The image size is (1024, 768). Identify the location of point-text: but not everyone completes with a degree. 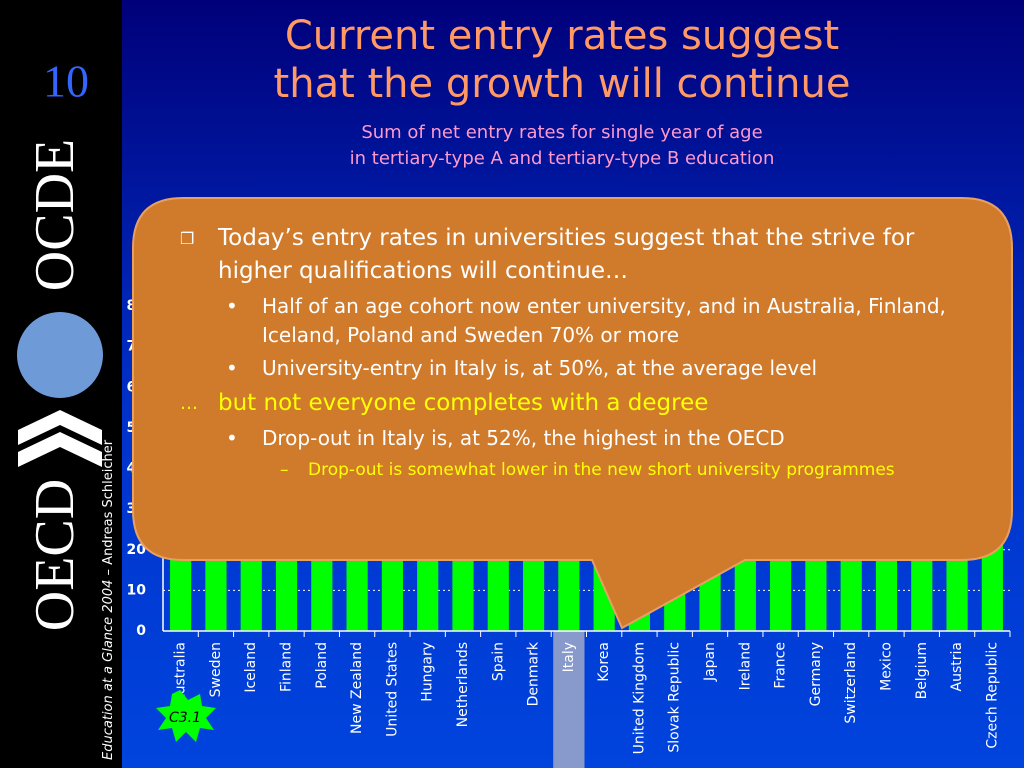
(463, 403).